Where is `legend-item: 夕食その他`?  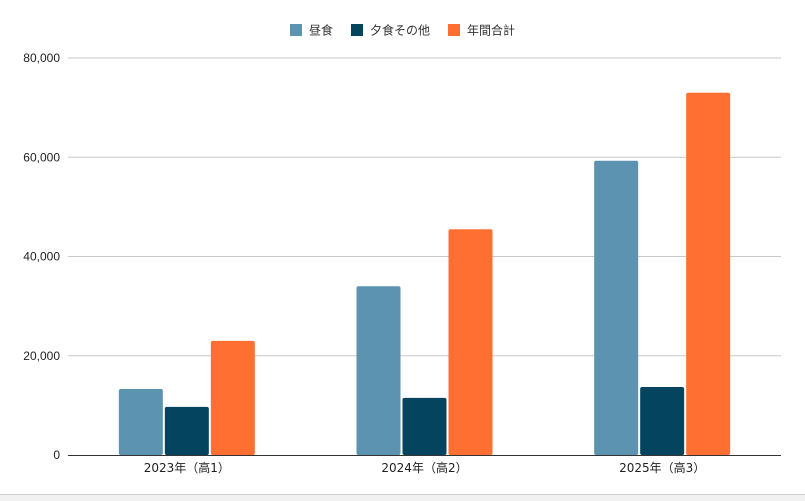
legend-item: 夕食その他 is located at coordinates (390, 30).